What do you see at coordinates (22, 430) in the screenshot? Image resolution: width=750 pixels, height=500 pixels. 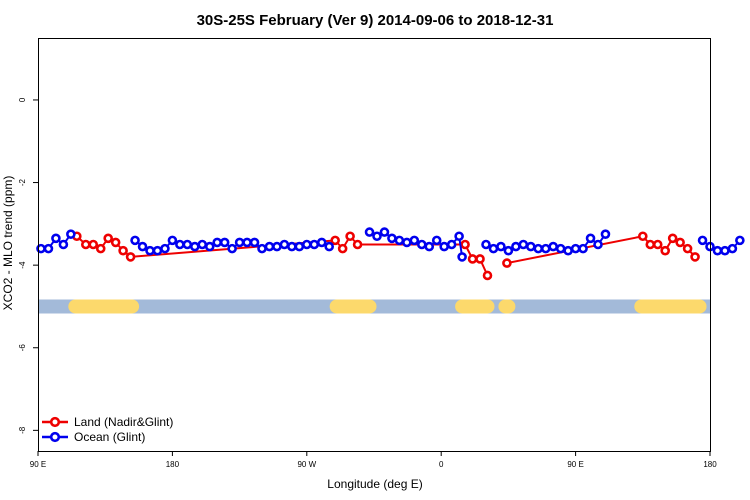 I see `y-tick-label: -8` at bounding box center [22, 430].